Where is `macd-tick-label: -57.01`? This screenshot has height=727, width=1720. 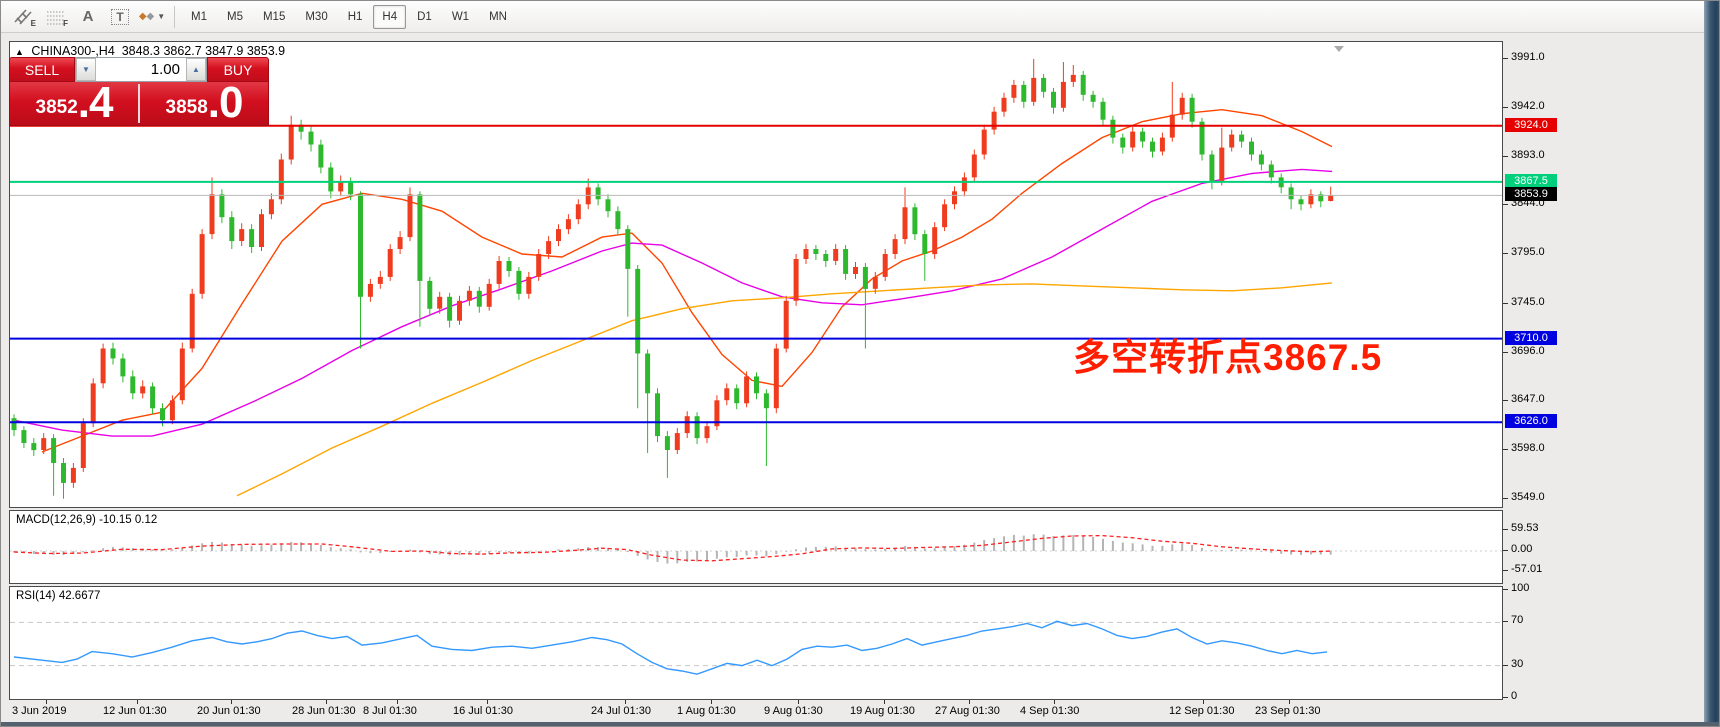 macd-tick-label: -57.01 is located at coordinates (1527, 568).